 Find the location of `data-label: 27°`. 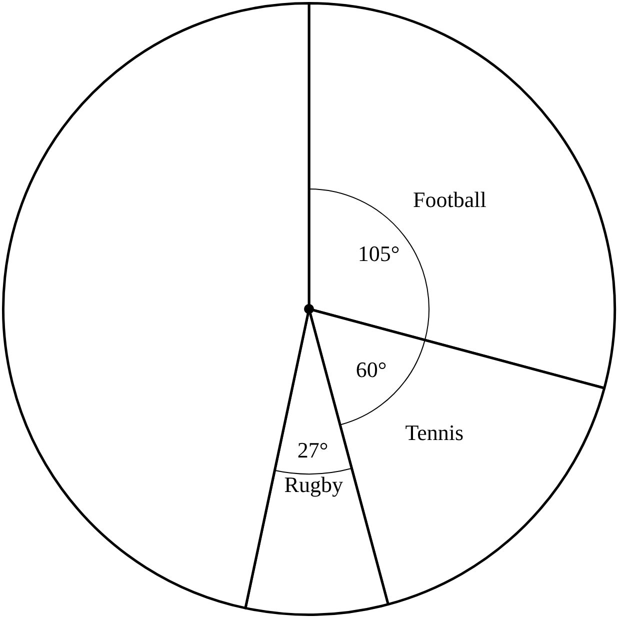

data-label: 27° is located at coordinates (312, 450).